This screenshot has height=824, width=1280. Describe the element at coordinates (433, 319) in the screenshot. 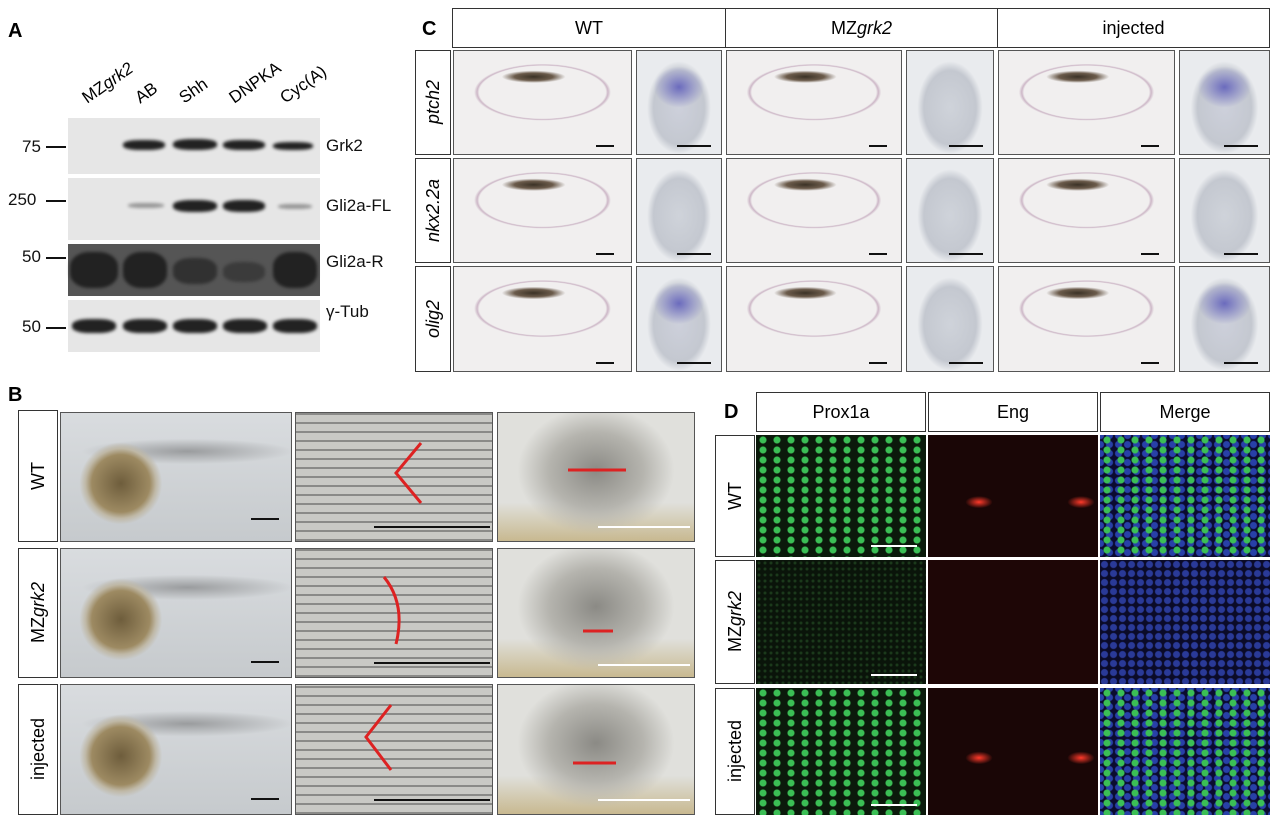

I see `row-label: olig2` at that location.